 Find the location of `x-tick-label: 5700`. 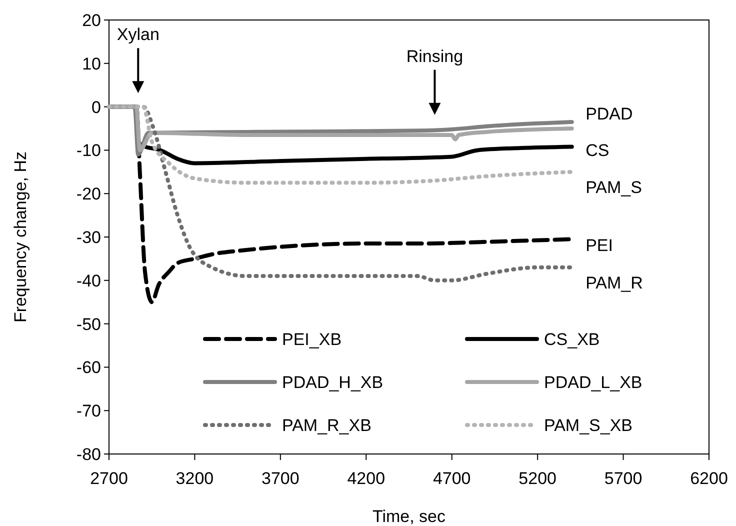

x-tick-label: 5700 is located at coordinates (623, 478).